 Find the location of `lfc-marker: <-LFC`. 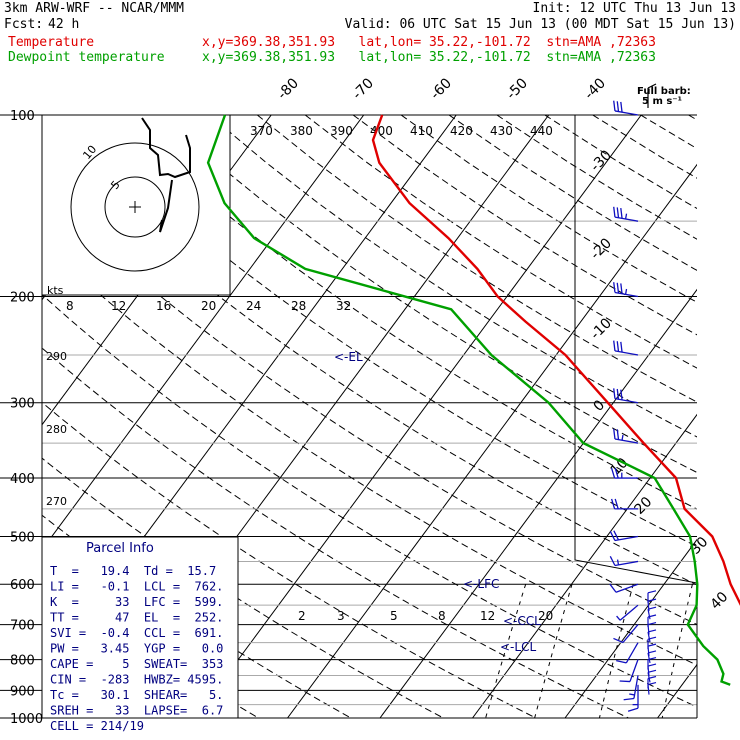

lfc-marker: <-LFC is located at coordinates (481, 584).